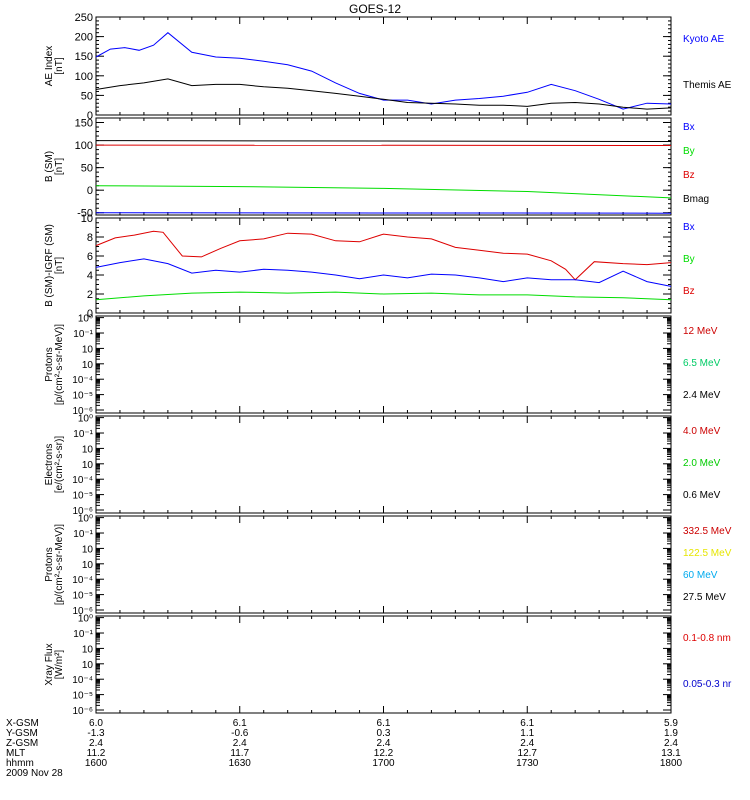  Describe the element at coordinates (527, 763) in the screenshot. I see `x-axis-value: 1730` at that location.